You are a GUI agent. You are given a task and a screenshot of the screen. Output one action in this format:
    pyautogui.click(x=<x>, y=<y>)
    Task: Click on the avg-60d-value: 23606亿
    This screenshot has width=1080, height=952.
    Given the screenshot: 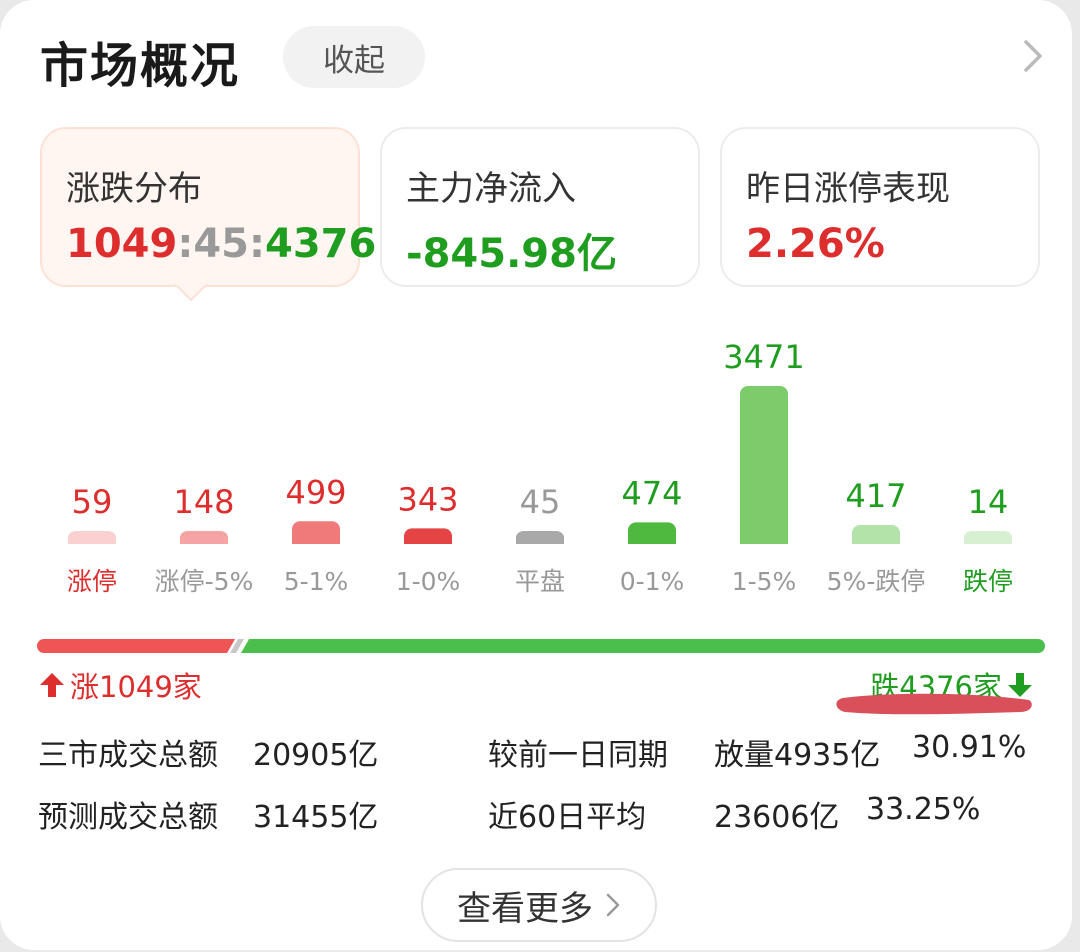 What is the action you would take?
    pyautogui.click(x=777, y=817)
    